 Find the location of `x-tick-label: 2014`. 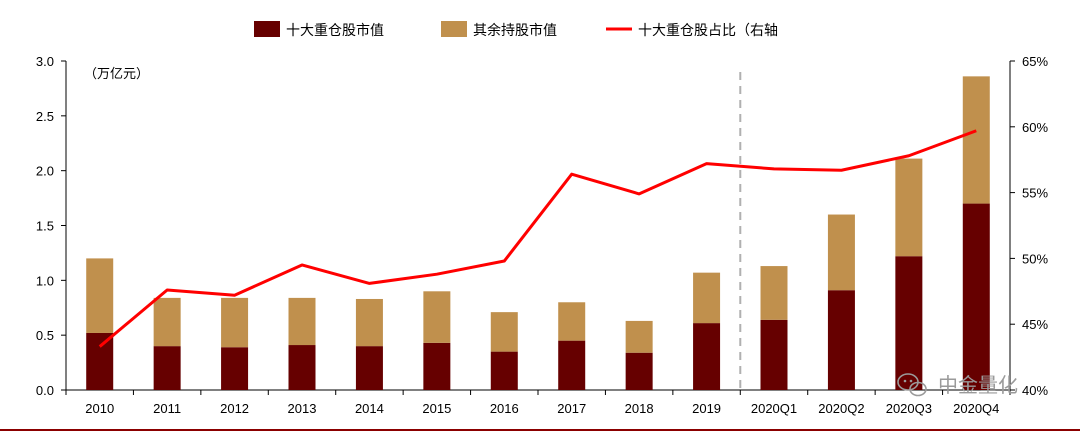

x-tick-label: 2014 is located at coordinates (369, 408).